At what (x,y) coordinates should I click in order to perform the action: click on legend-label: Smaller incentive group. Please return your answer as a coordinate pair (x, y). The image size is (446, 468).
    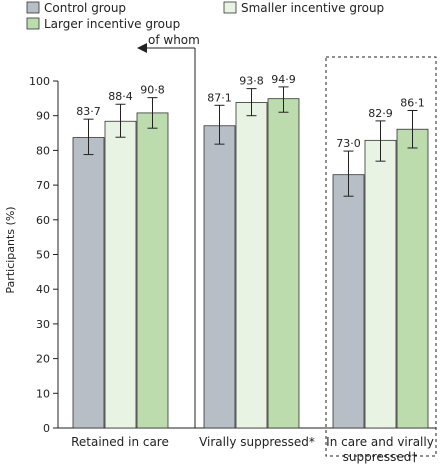
    Looking at the image, I should click on (312, 8).